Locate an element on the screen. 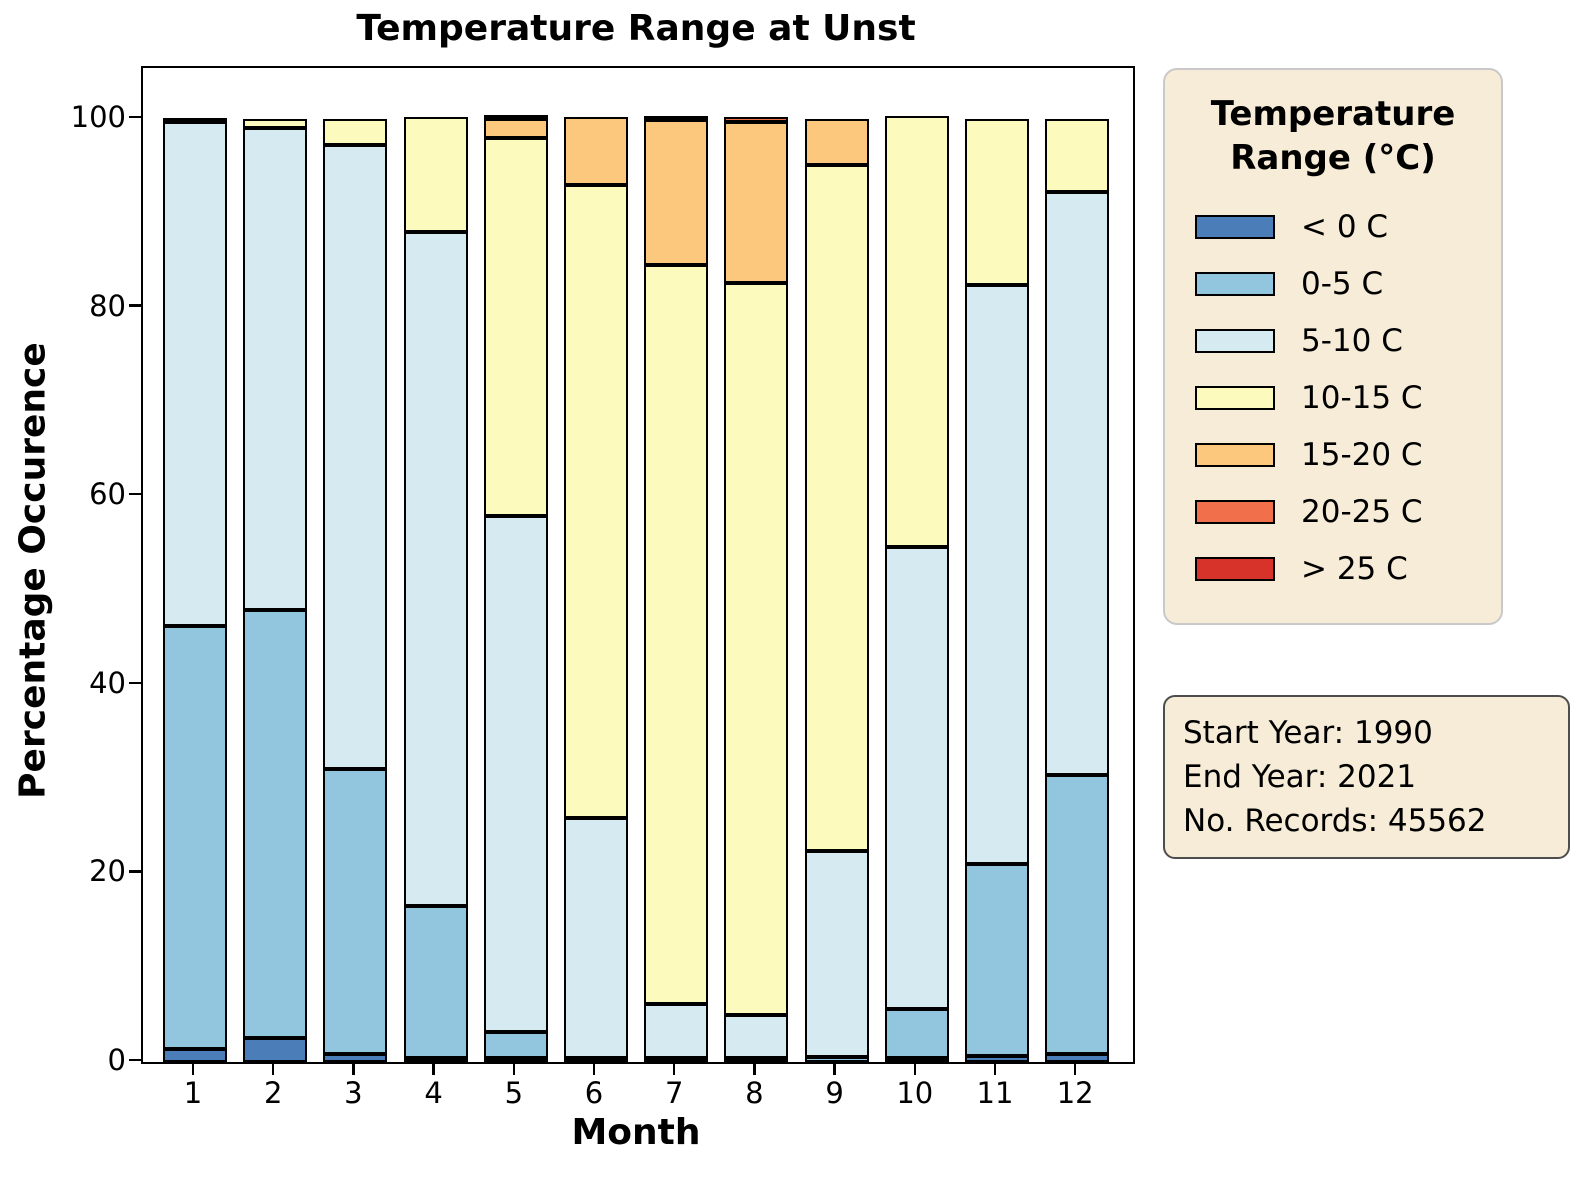 The image size is (1576, 1179). legend-entry-15-20-c: 15-20 C is located at coordinates (1333, 454).